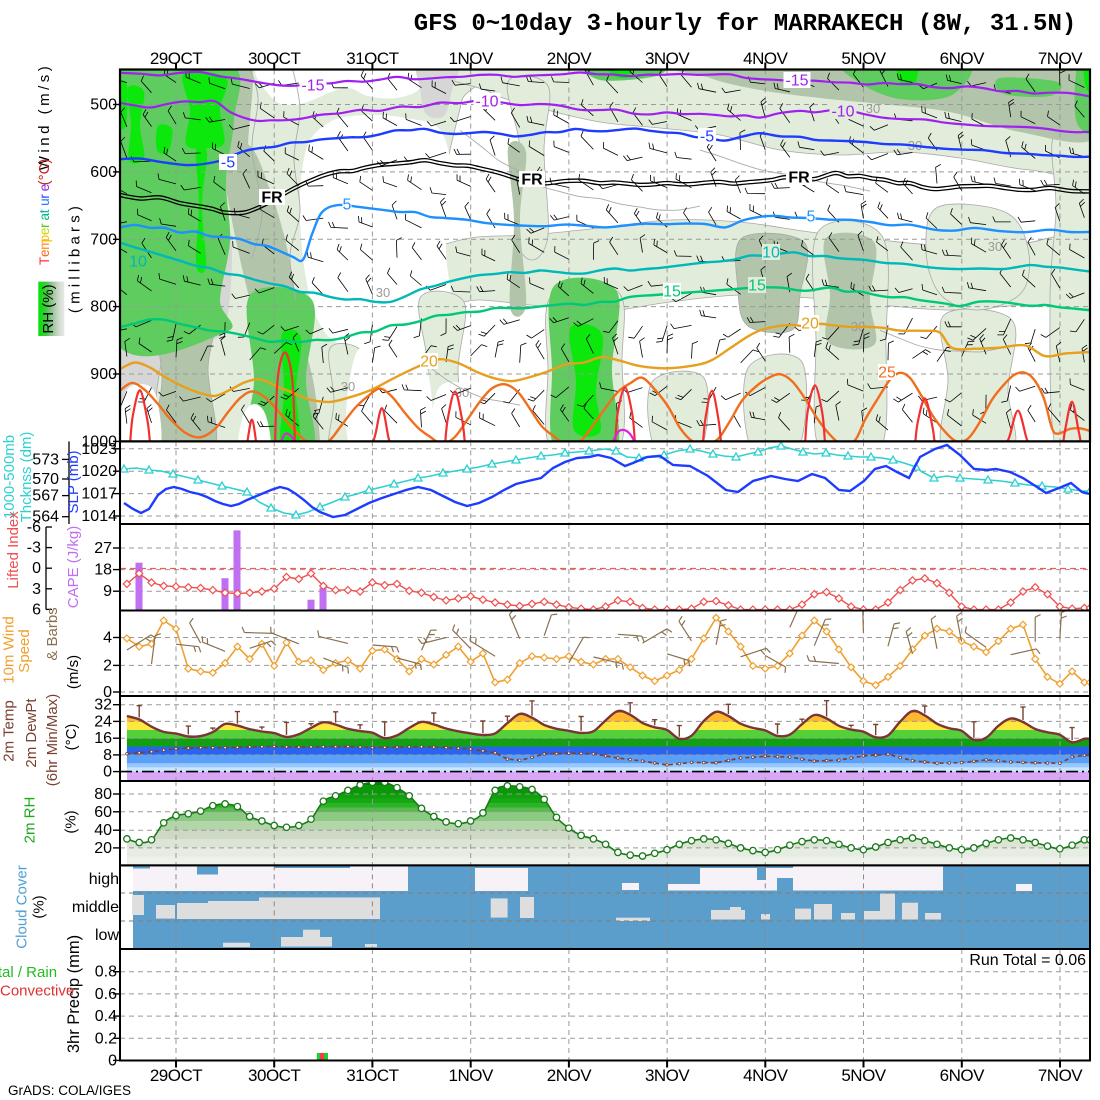  I want to click on svg-text: (6hr Min/Max), so click(52, 740).